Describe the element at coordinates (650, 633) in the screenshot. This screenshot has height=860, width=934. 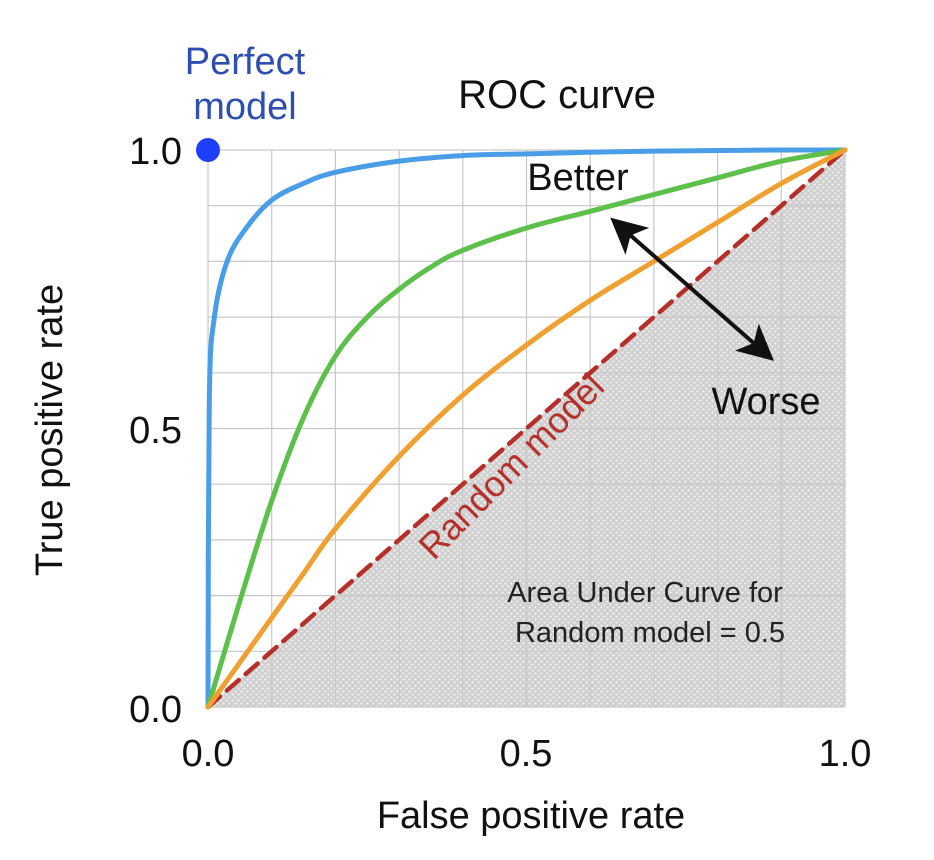
I see `auc-label-2: Random model = 0.5` at that location.